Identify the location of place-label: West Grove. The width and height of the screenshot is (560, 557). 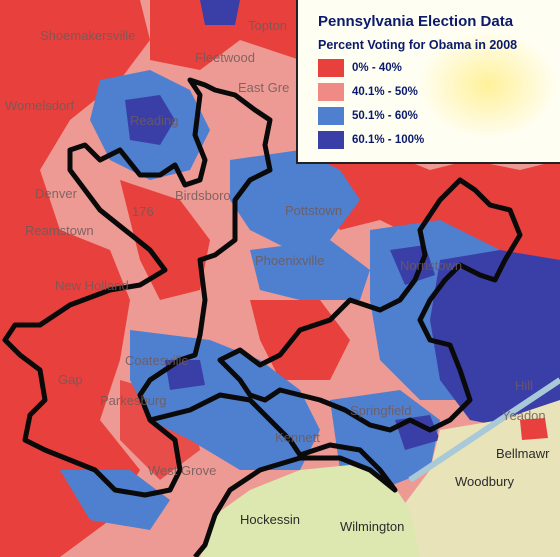
(182, 470).